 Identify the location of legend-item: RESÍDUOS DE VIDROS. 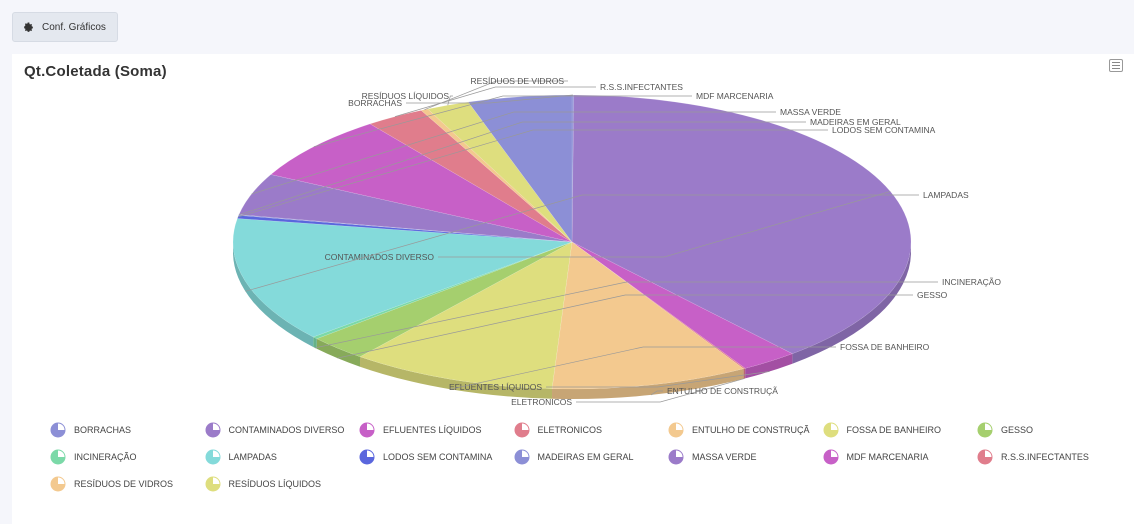
(127, 484).